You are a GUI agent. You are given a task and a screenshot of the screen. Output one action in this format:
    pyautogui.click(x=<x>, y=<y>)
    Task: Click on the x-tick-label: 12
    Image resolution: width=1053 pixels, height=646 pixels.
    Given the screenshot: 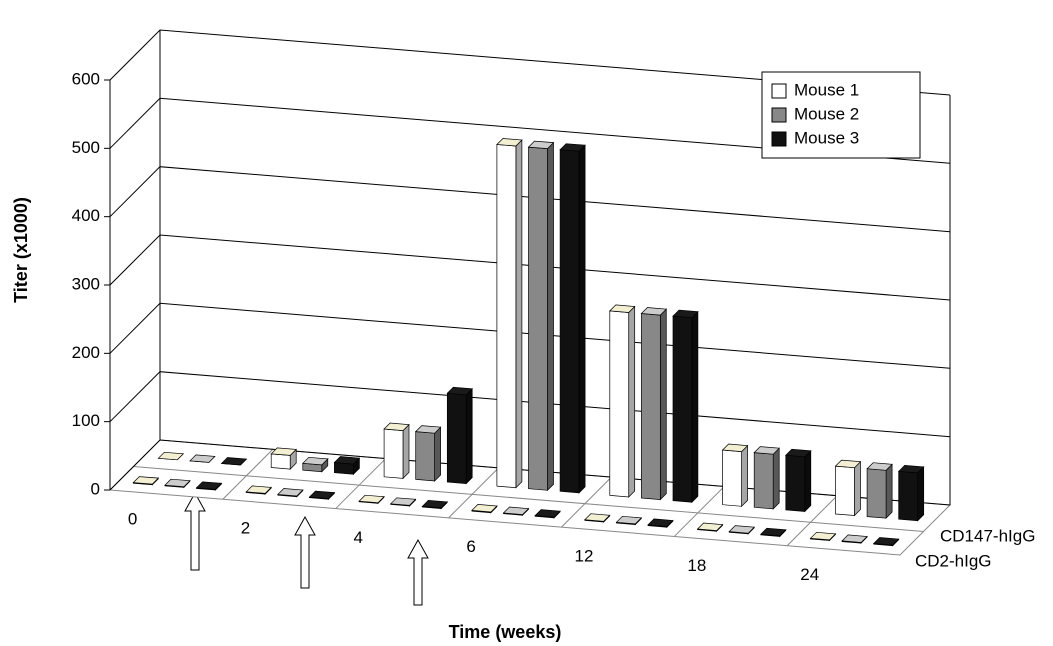 What is the action you would take?
    pyautogui.click(x=584, y=555)
    